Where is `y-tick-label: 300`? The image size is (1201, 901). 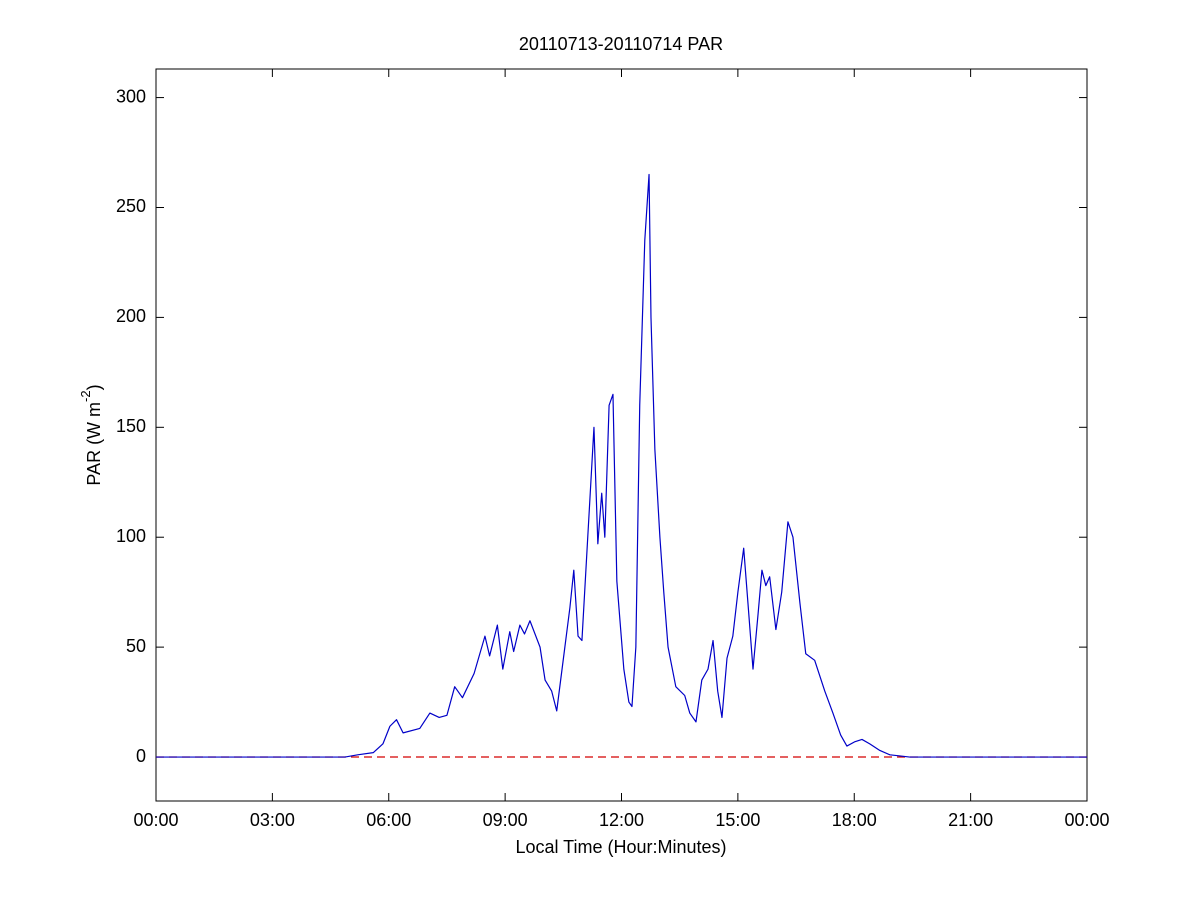 y-tick-label: 300 is located at coordinates (131, 96).